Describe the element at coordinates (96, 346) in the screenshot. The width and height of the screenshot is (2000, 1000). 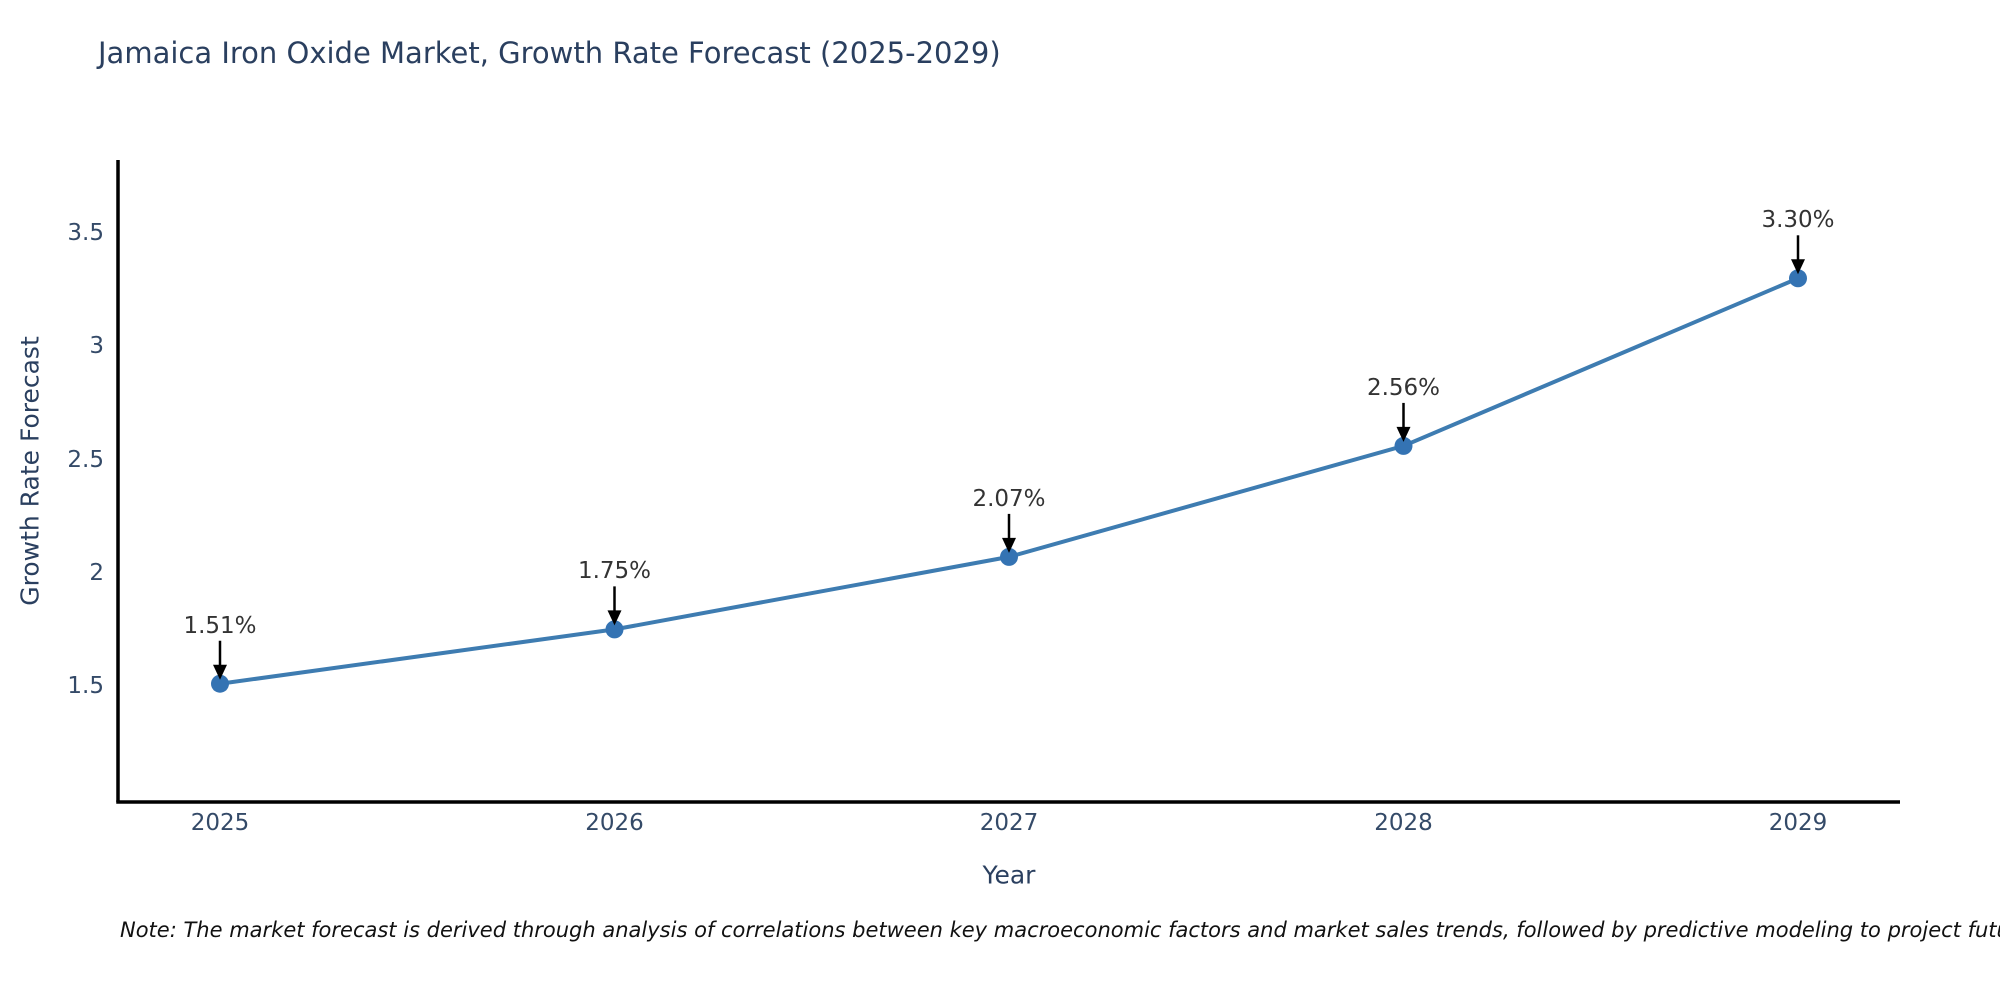
I see `y-tick-label: 3` at that location.